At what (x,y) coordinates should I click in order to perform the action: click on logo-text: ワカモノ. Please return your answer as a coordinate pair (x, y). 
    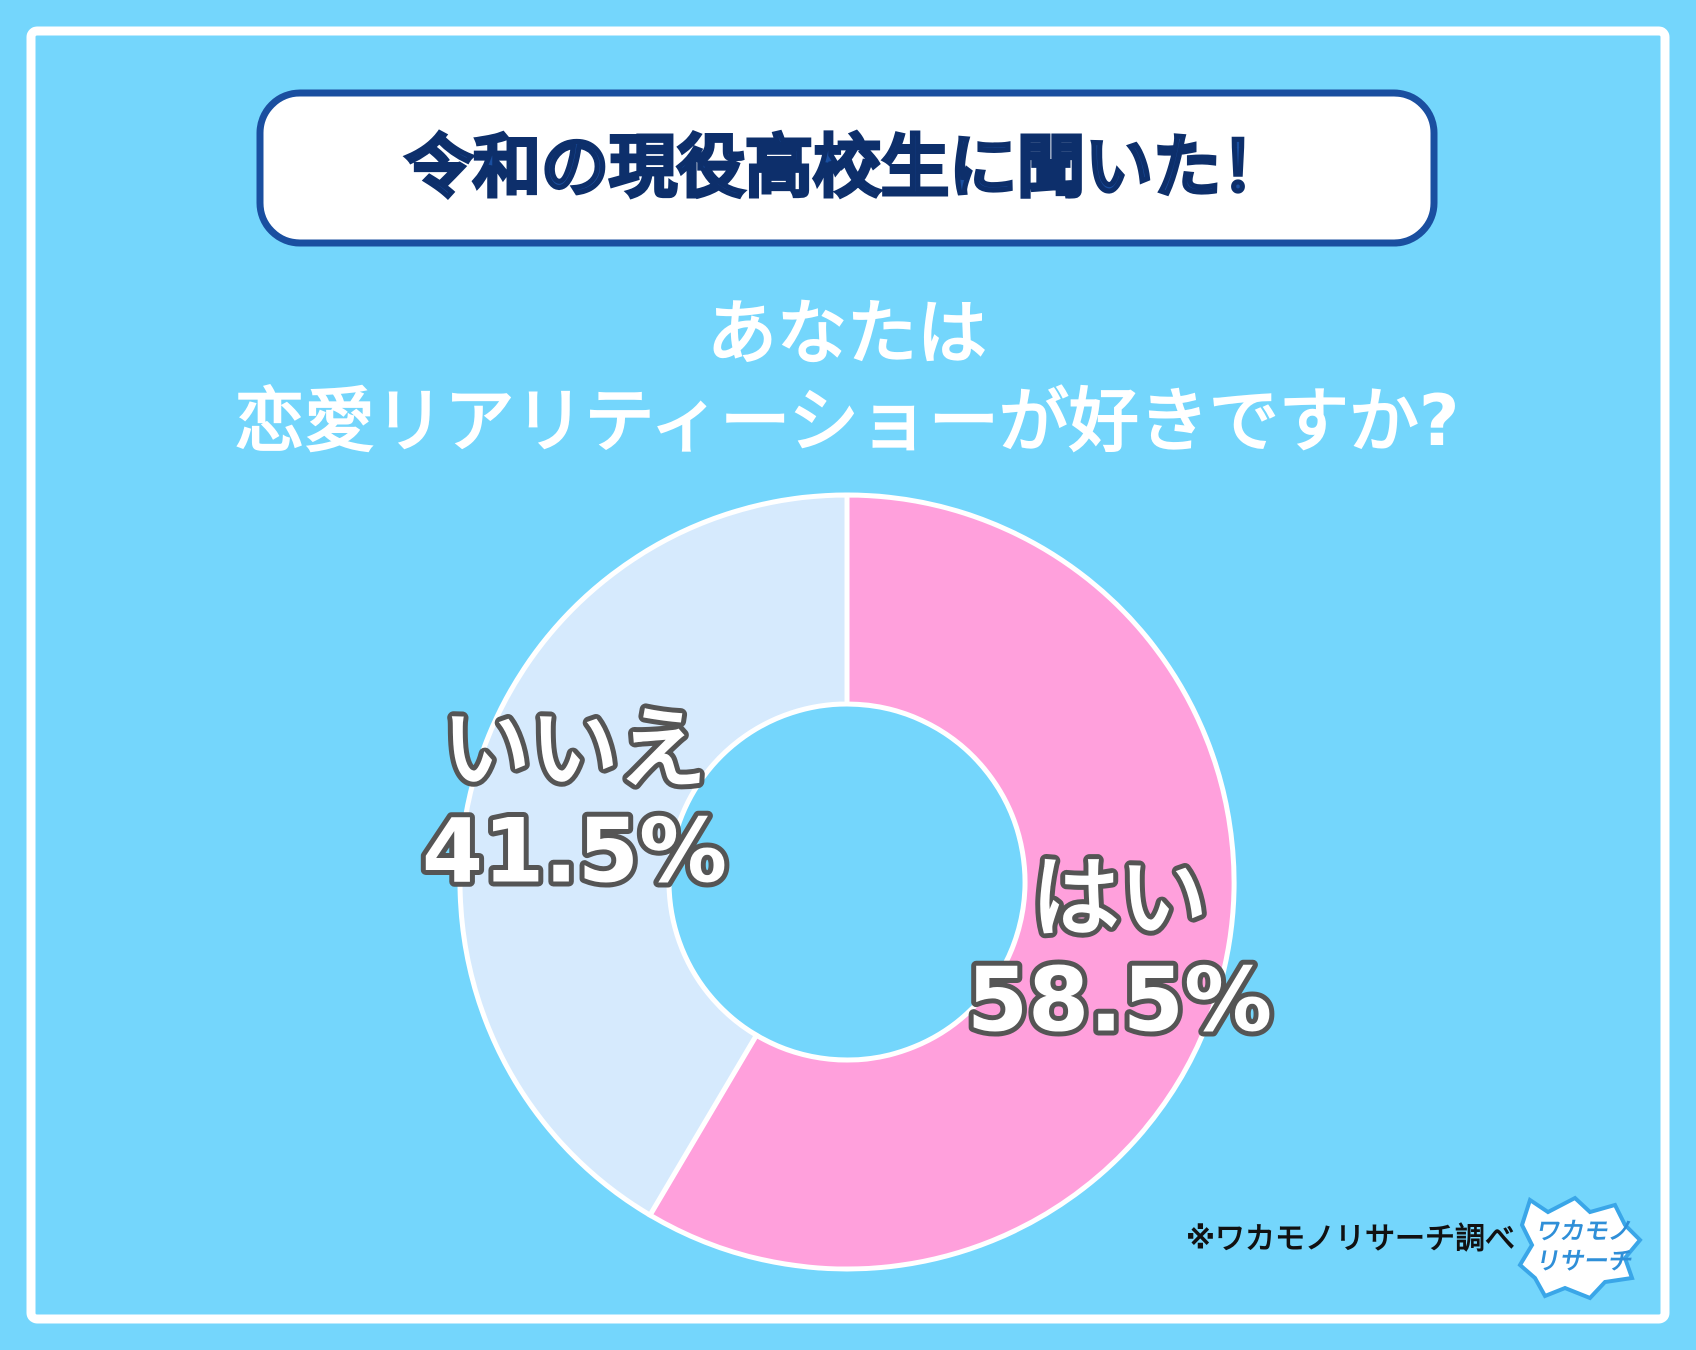
    Looking at the image, I should click on (1585, 1231).